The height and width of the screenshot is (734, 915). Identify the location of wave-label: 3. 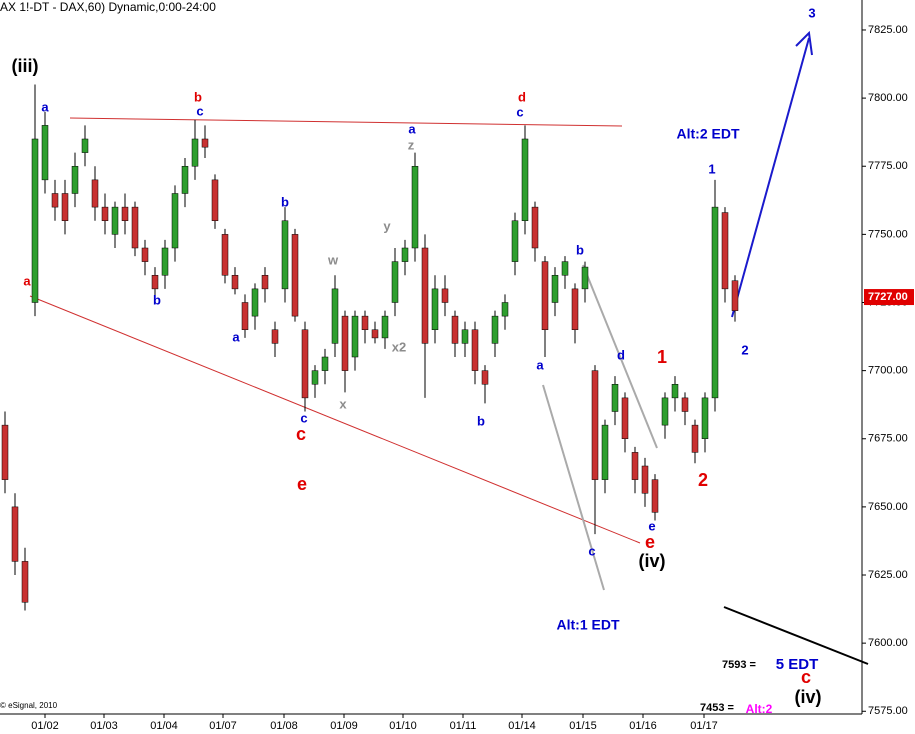
(811, 12).